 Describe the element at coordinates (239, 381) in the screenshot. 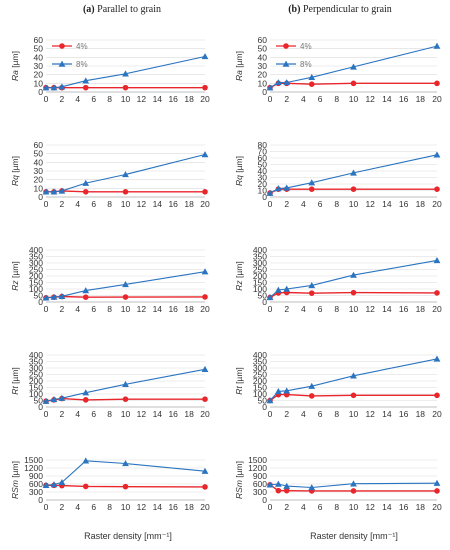

I see `y-axis-label: Rt [µm]` at that location.